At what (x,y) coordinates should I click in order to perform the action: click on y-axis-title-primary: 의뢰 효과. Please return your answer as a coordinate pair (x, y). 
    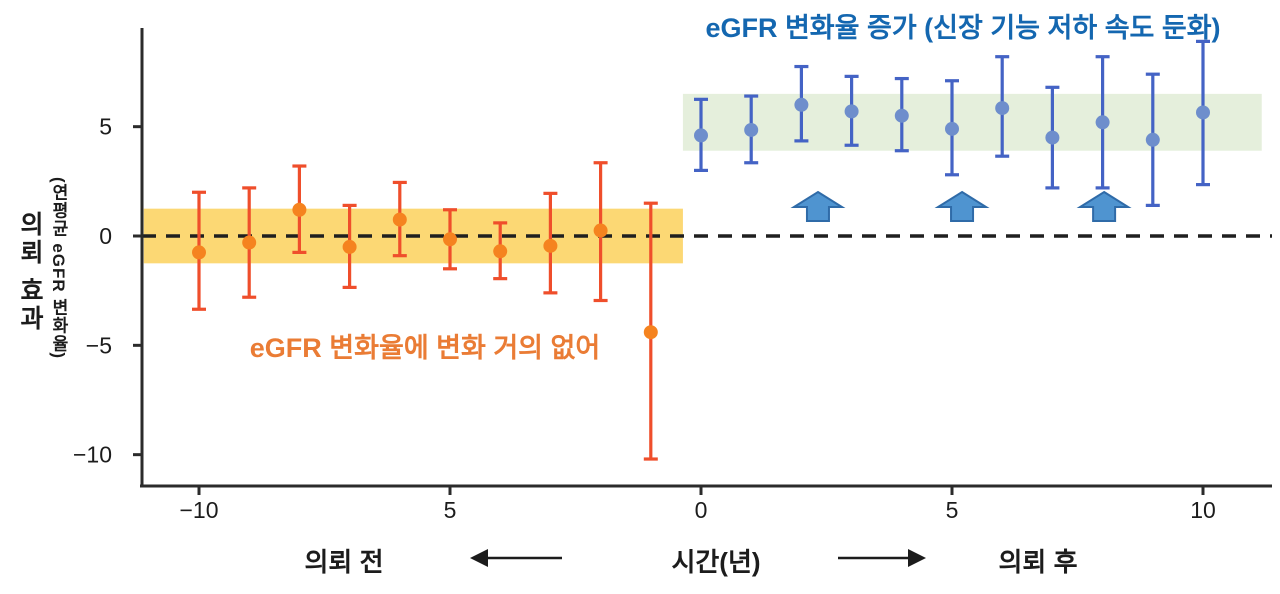
    Looking at the image, I should click on (30, 272).